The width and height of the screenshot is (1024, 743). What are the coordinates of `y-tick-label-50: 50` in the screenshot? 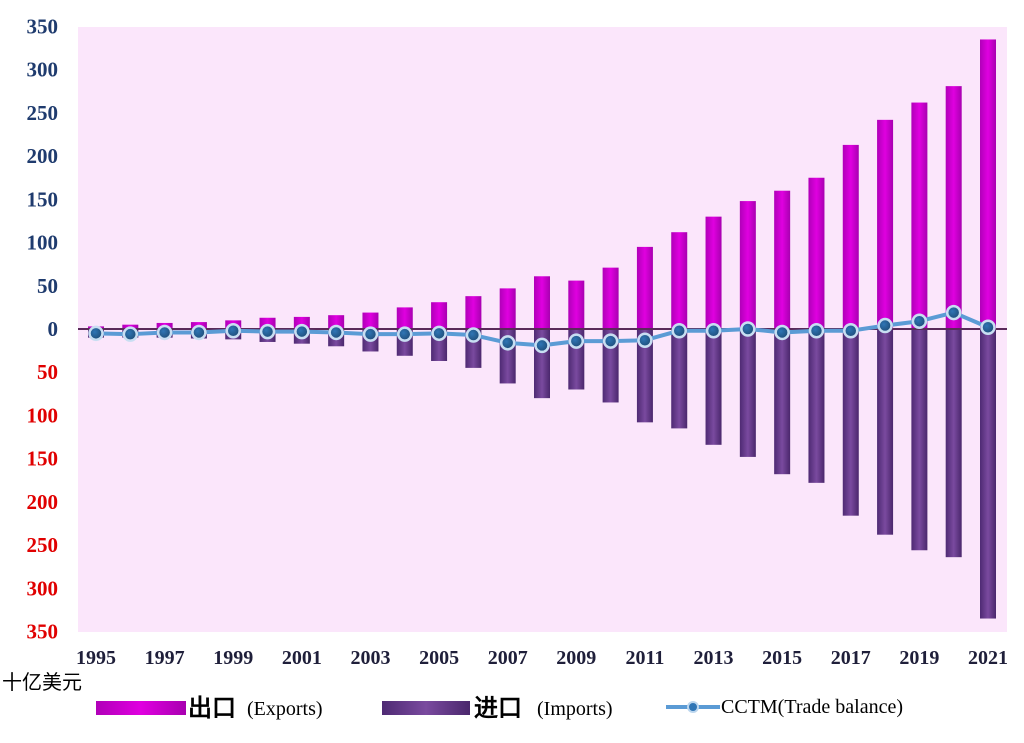 It's located at (47, 286).